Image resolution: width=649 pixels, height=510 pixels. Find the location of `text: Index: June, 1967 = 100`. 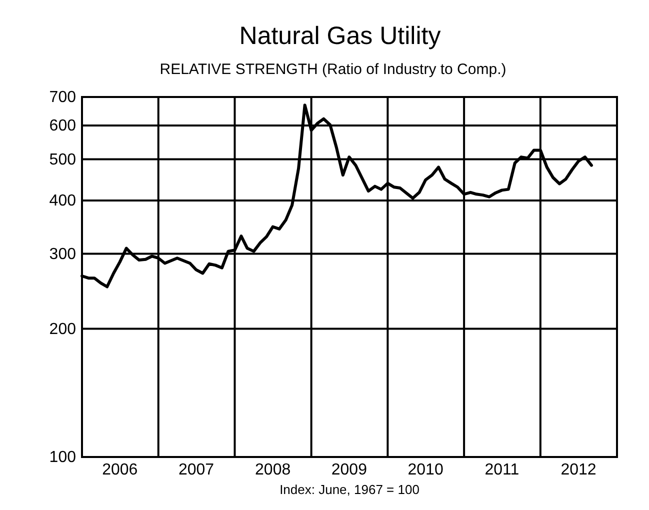

text: Index: June, 1967 = 100 is located at coordinates (350, 489).